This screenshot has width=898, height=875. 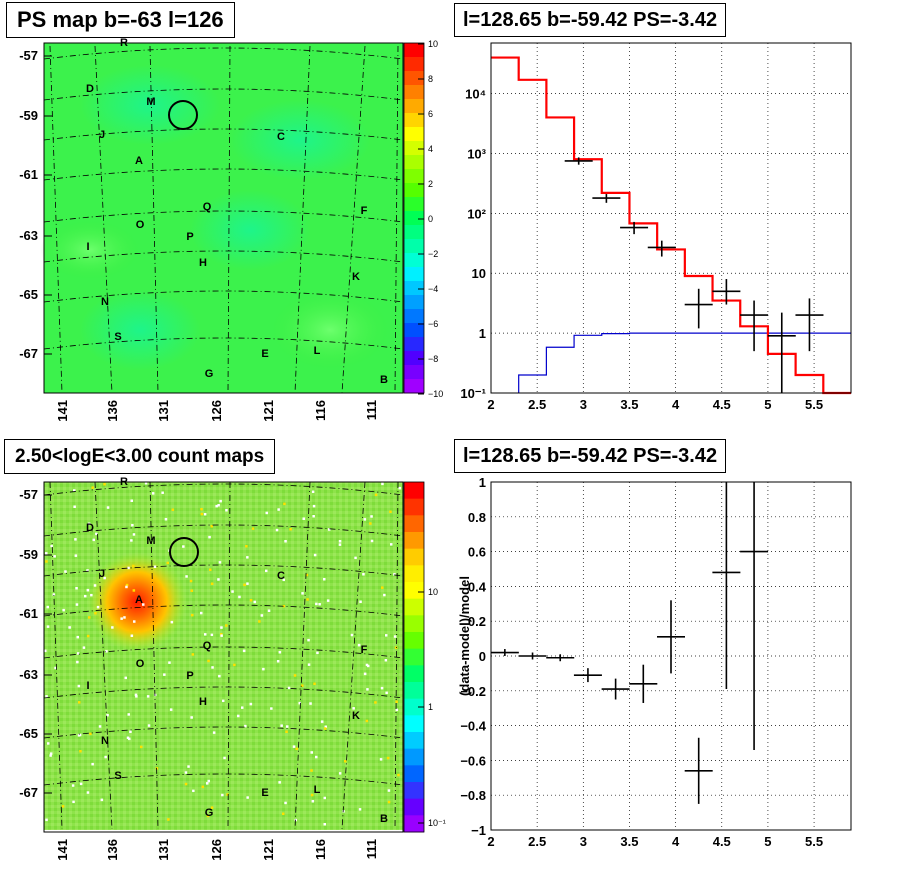 I want to click on y-tick-label: 10⁴, so click(x=475, y=94).